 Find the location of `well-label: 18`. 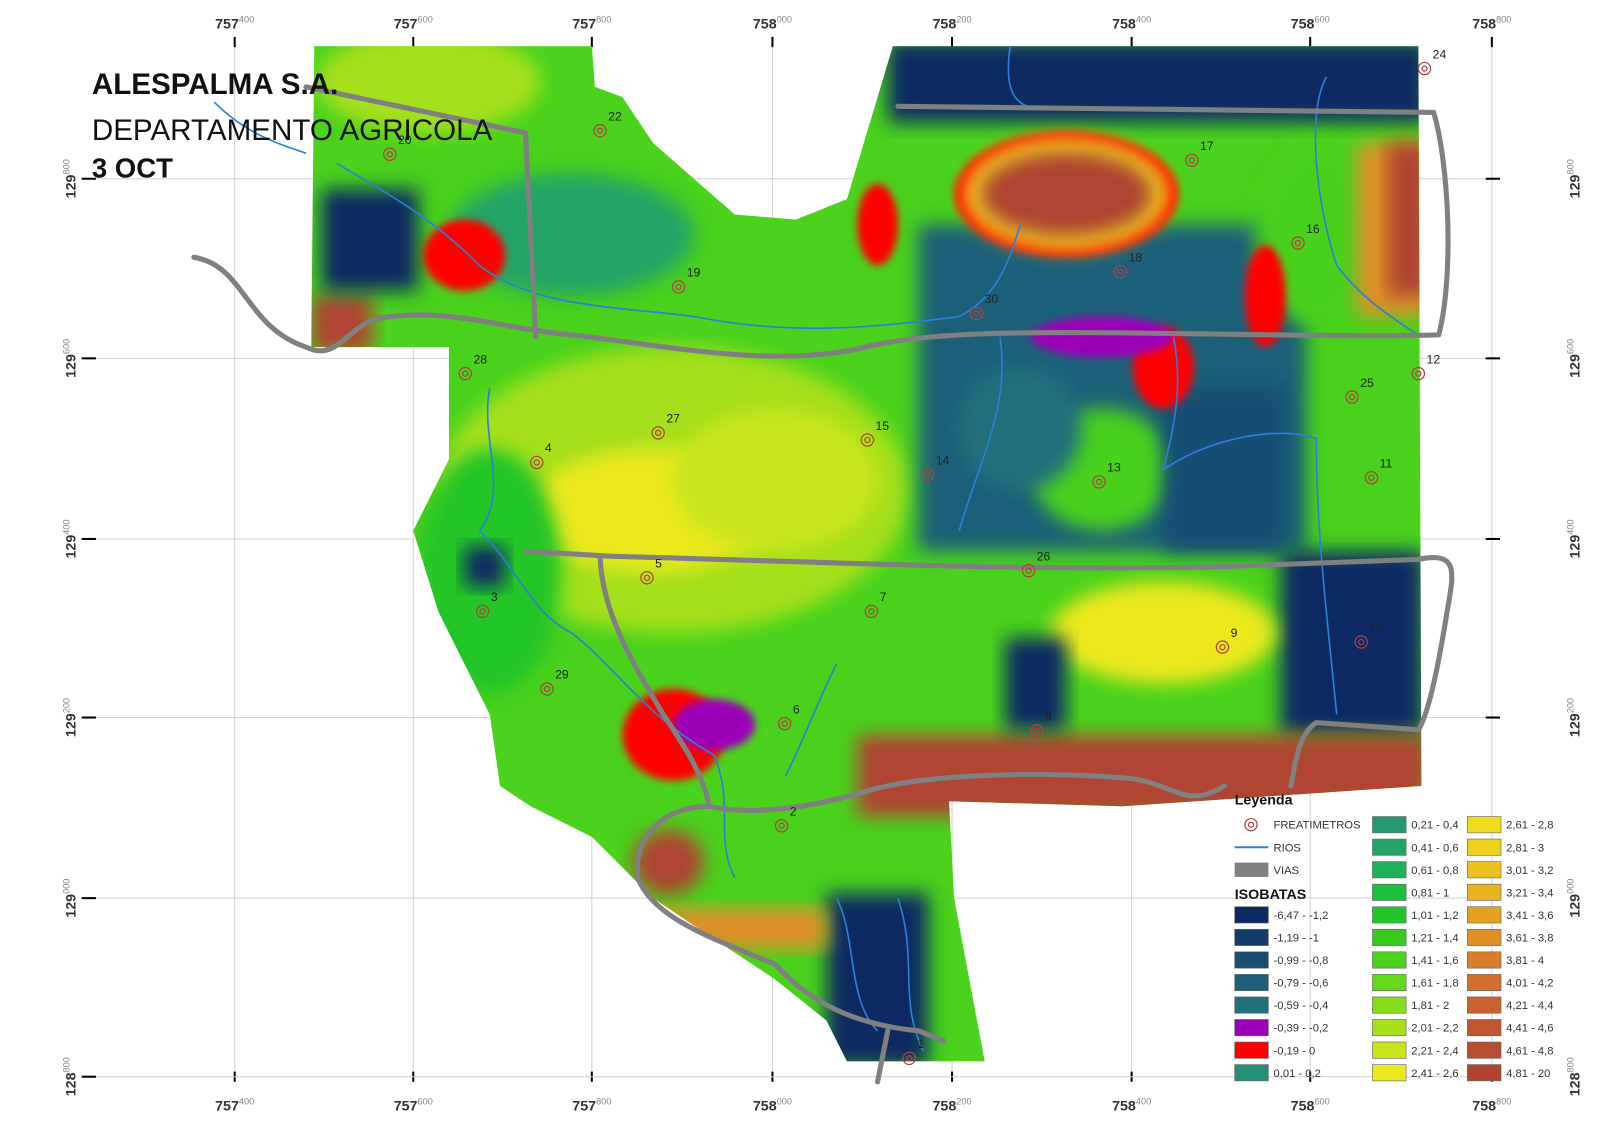

well-label: 18 is located at coordinates (1136, 257).